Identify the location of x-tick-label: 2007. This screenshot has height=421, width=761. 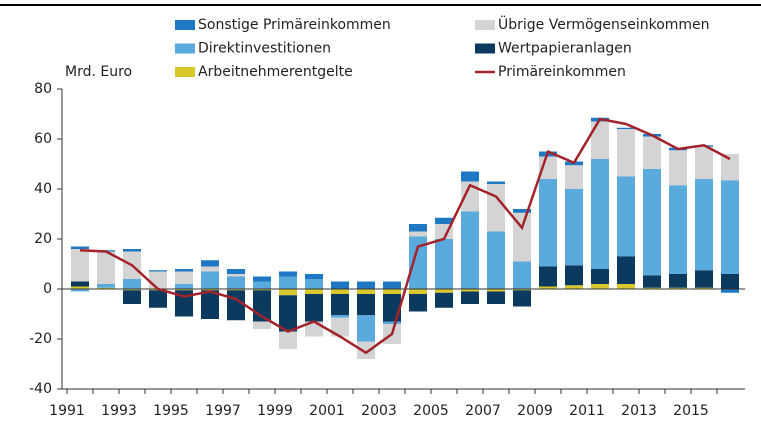
(483, 411).